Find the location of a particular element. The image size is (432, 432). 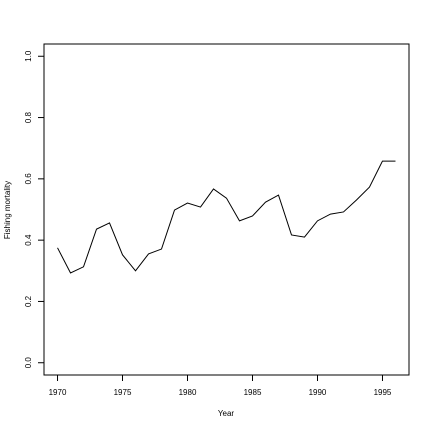

y-tick-label: 0.6 is located at coordinates (28, 179).